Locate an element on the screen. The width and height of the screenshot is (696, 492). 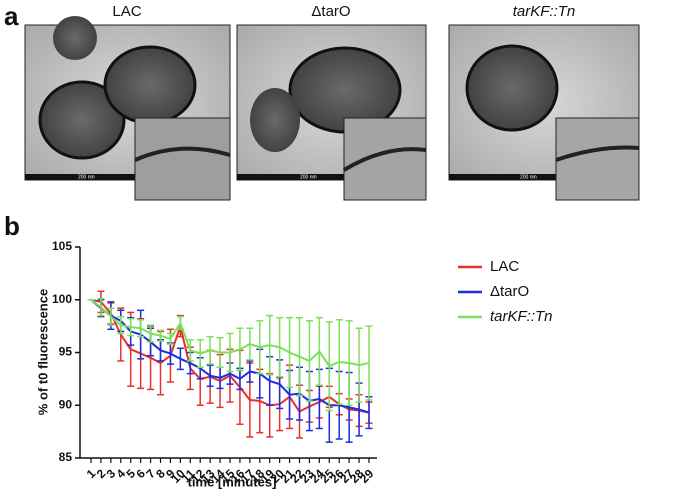
panel-label: a is located at coordinates (11, 16).